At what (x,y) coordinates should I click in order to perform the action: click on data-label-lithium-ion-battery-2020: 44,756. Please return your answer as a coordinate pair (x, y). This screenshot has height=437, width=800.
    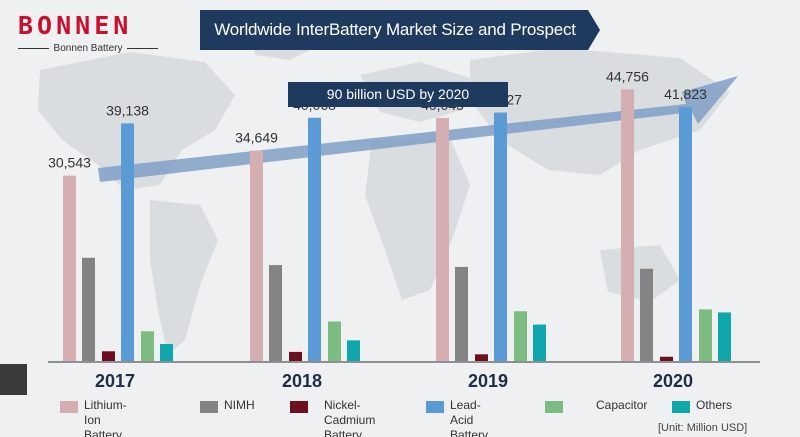
    Looking at the image, I should click on (627, 76).